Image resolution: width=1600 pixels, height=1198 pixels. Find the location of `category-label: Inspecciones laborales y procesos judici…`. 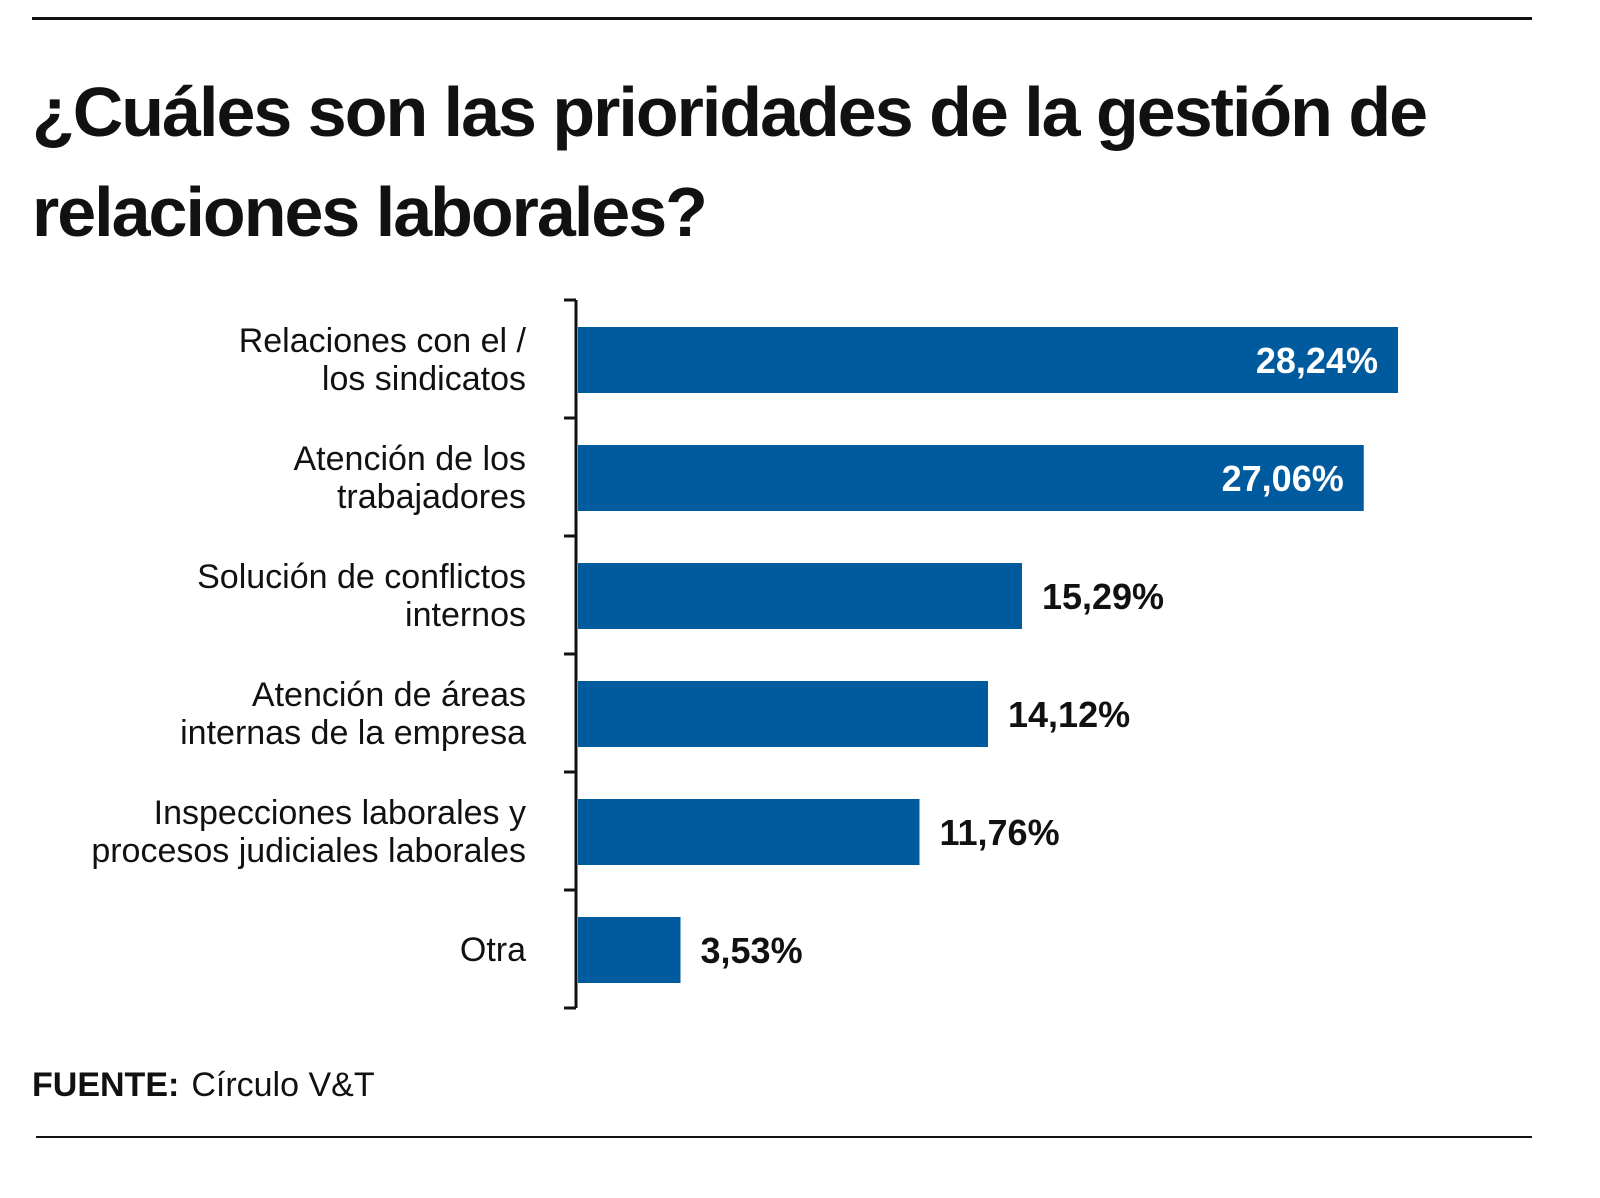

category-label: Inspecciones laborales y procesos judici… is located at coordinates (308, 832).